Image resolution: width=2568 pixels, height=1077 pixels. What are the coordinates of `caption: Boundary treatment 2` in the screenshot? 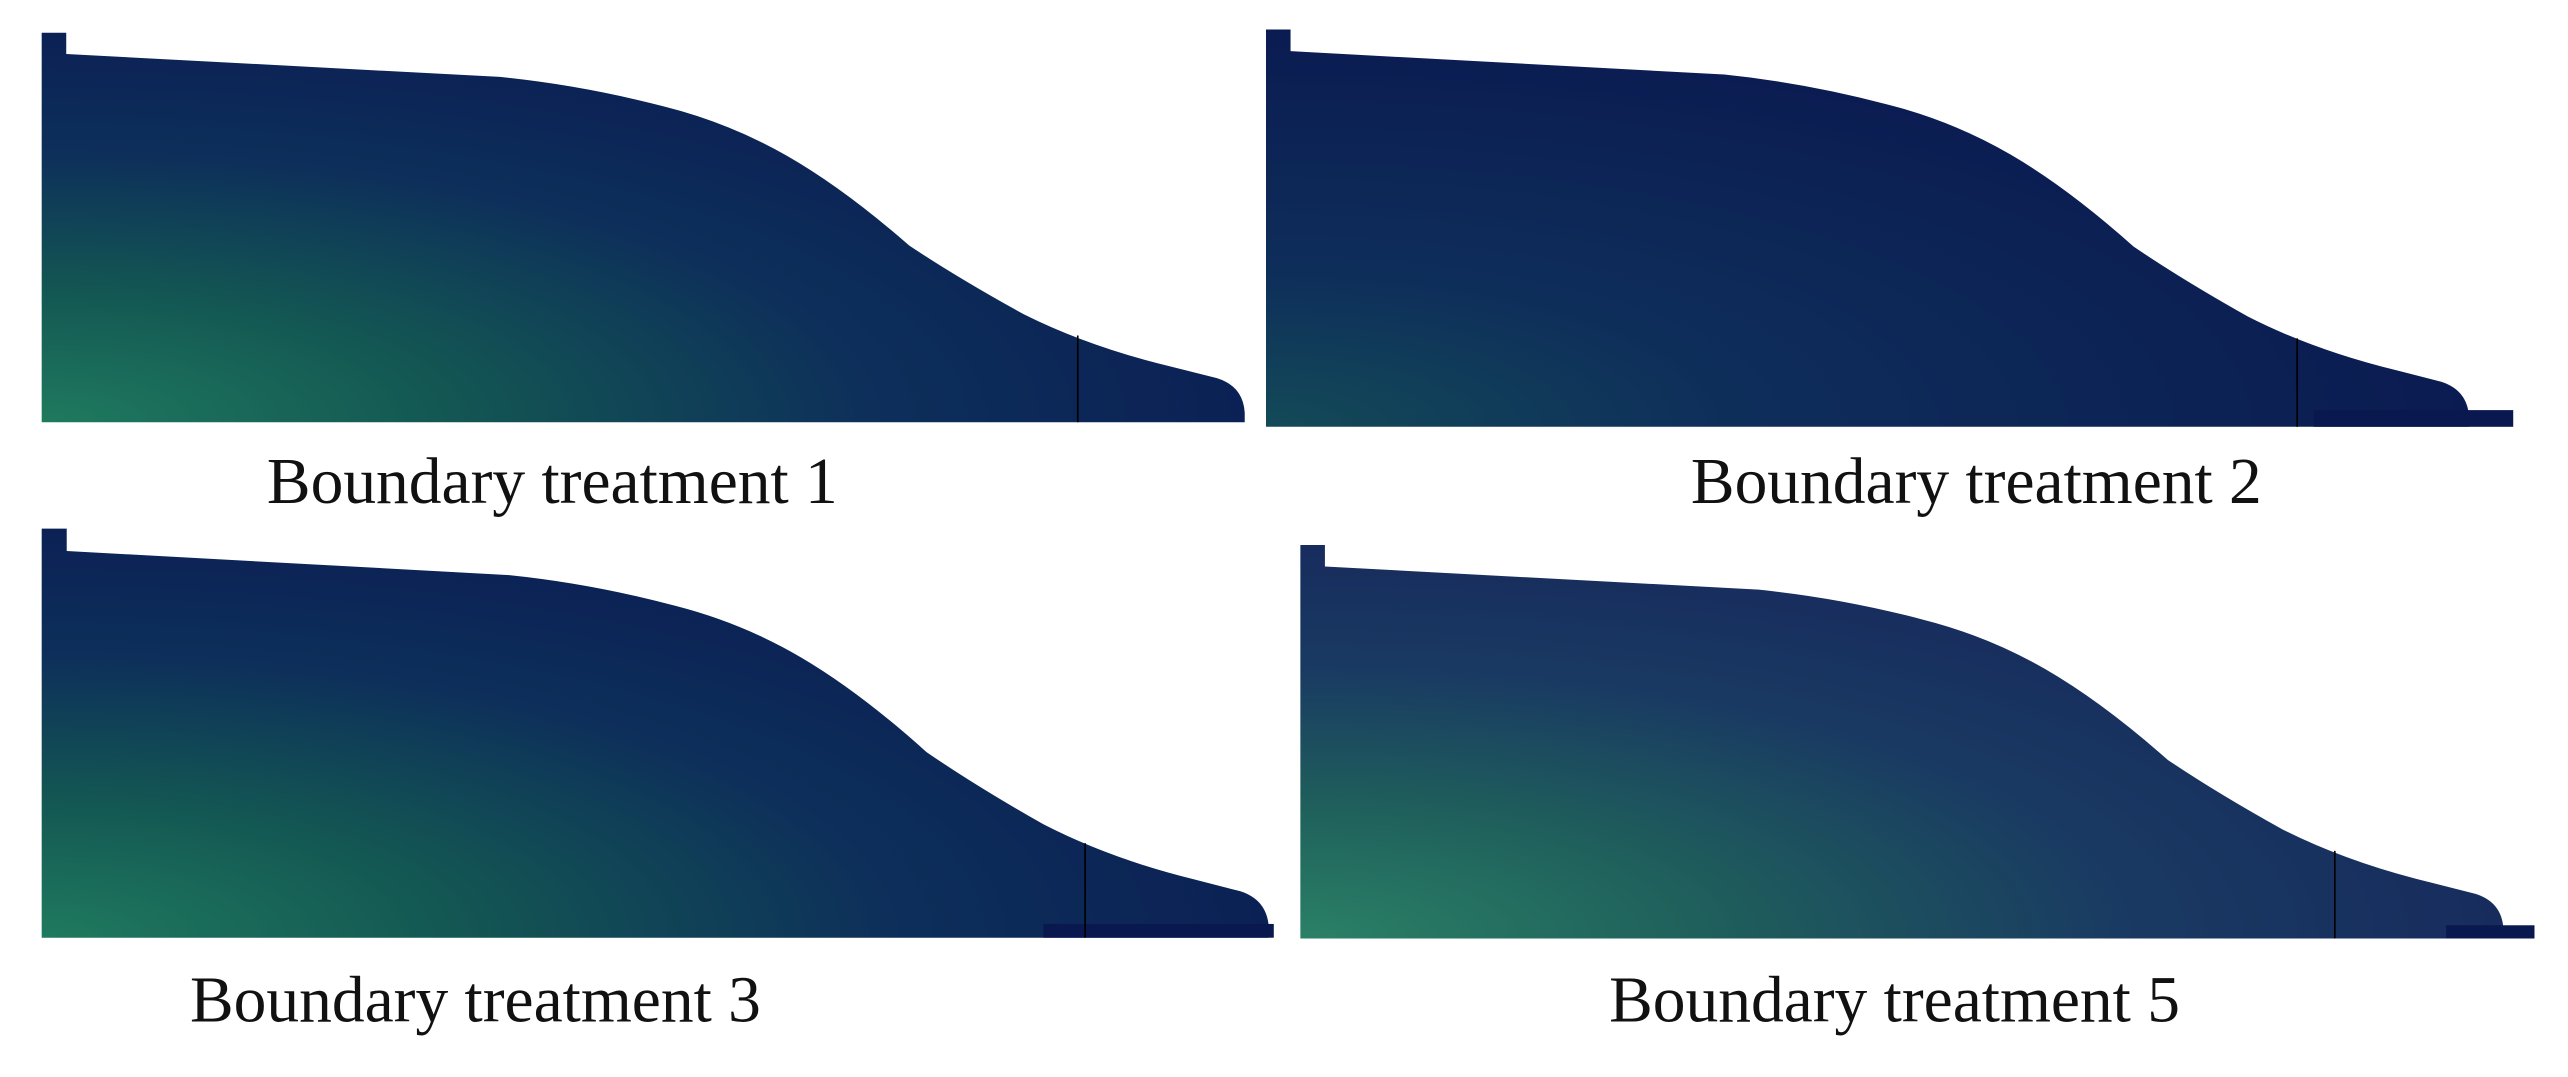 It's located at (1976, 482).